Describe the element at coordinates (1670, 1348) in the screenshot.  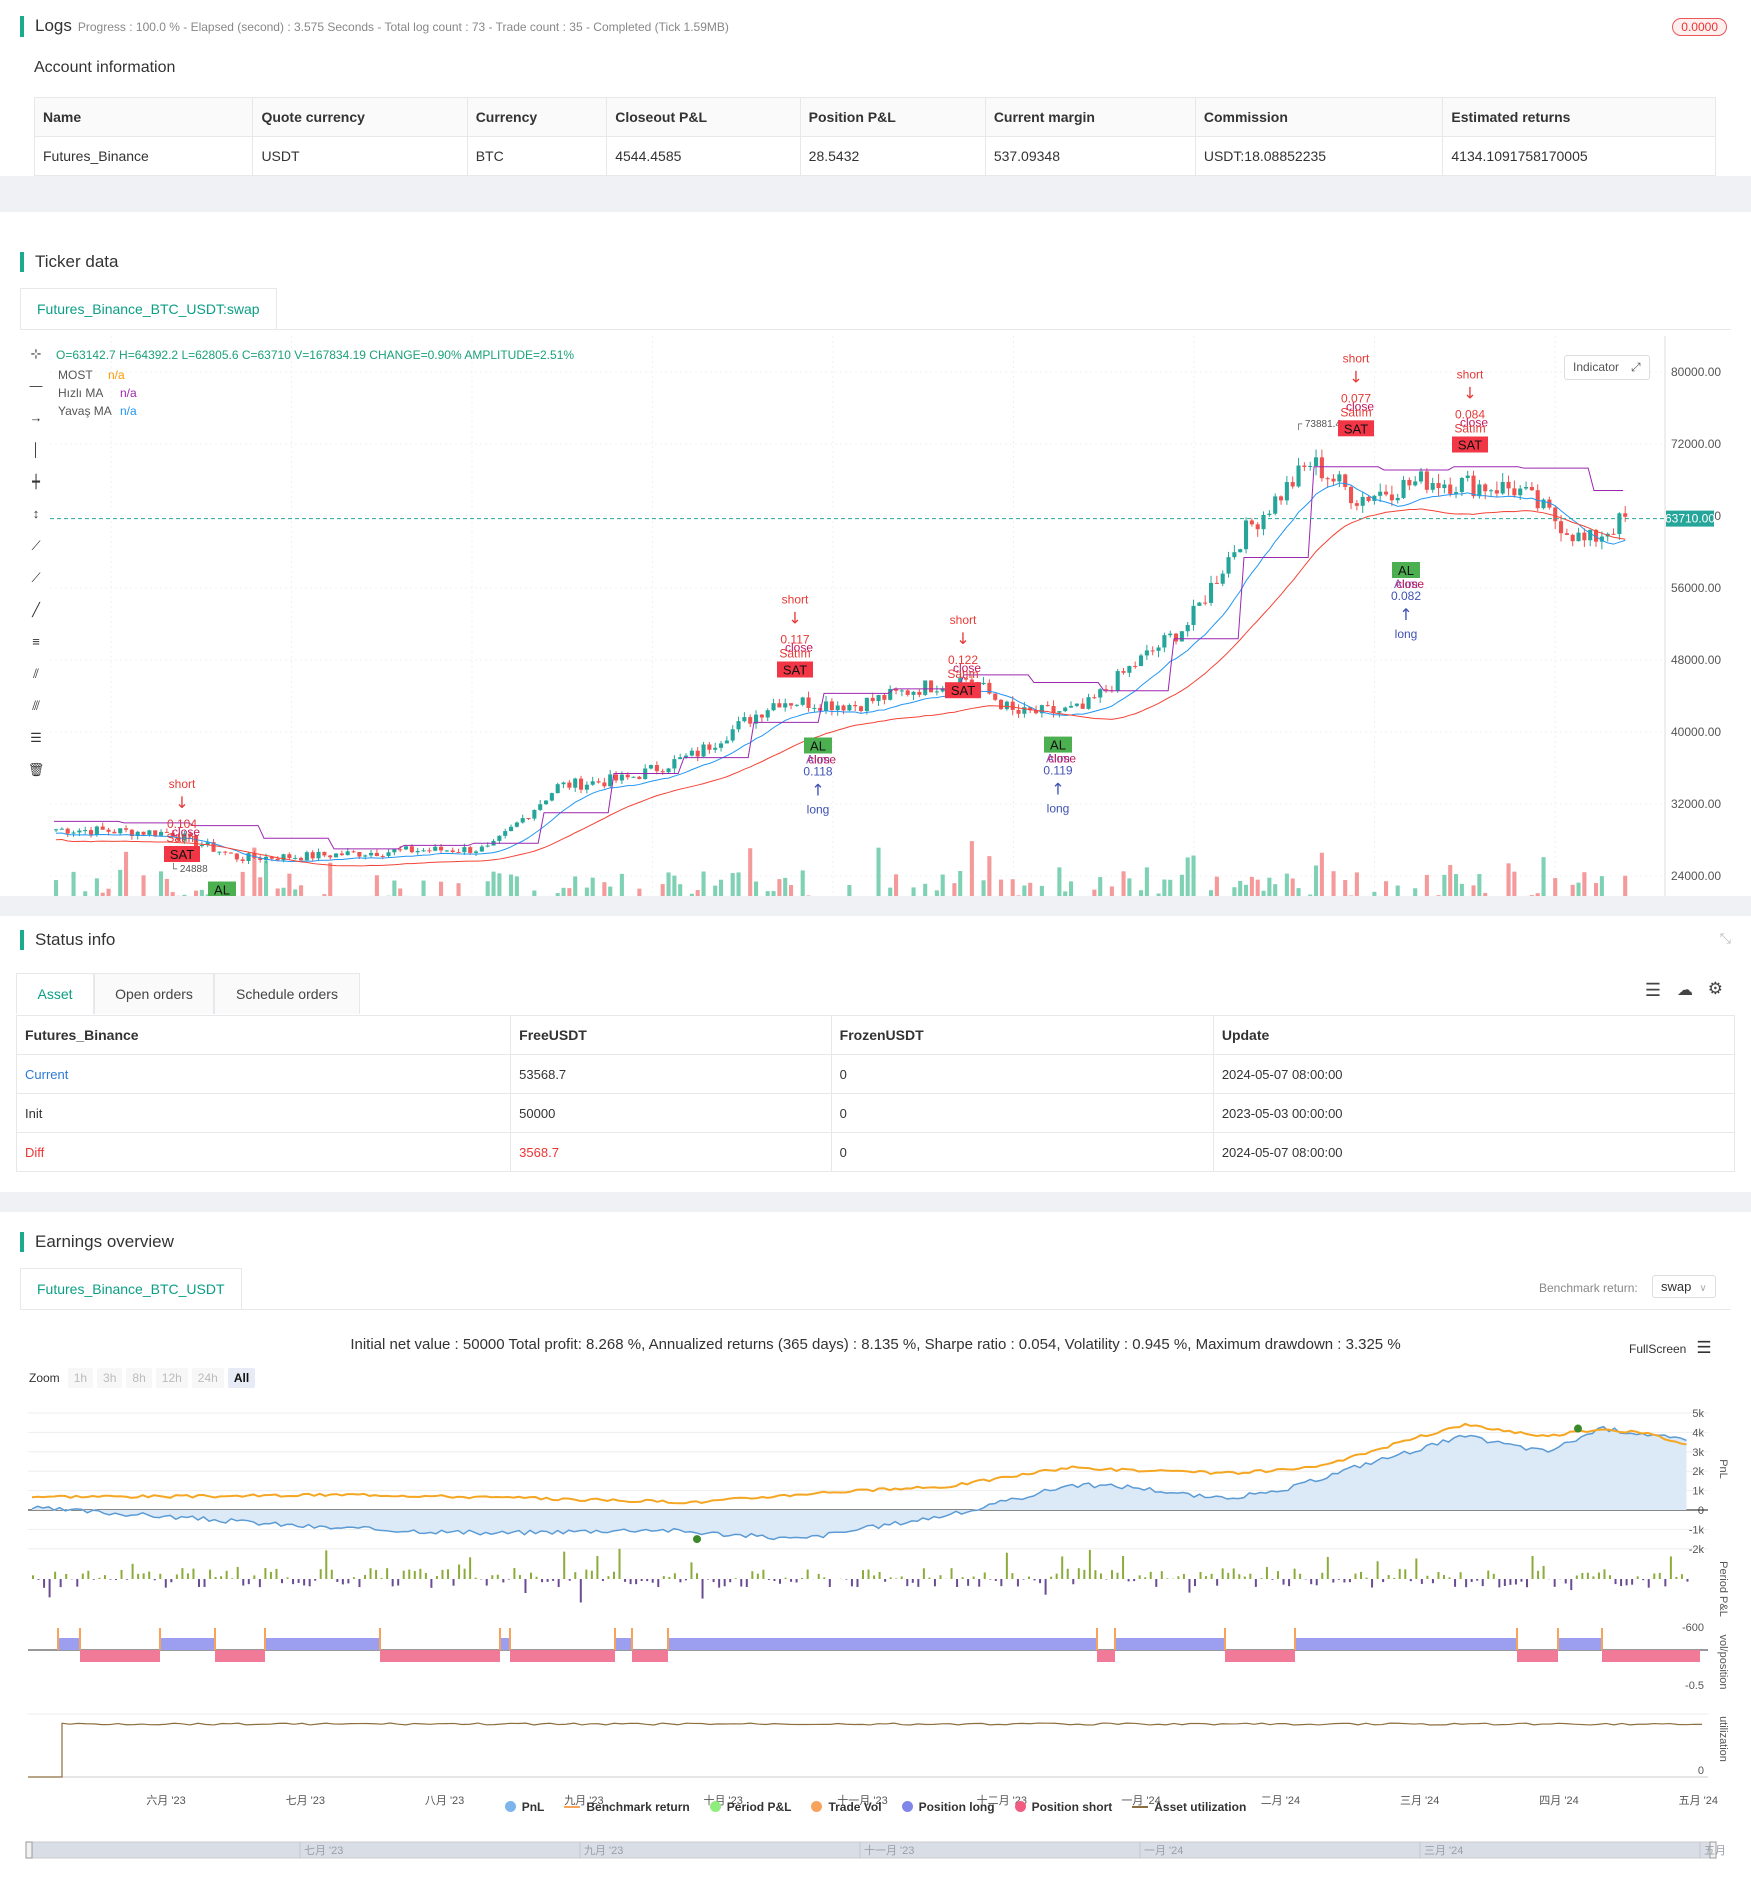
I see `fullscreen-button: FullScreen ☰` at that location.